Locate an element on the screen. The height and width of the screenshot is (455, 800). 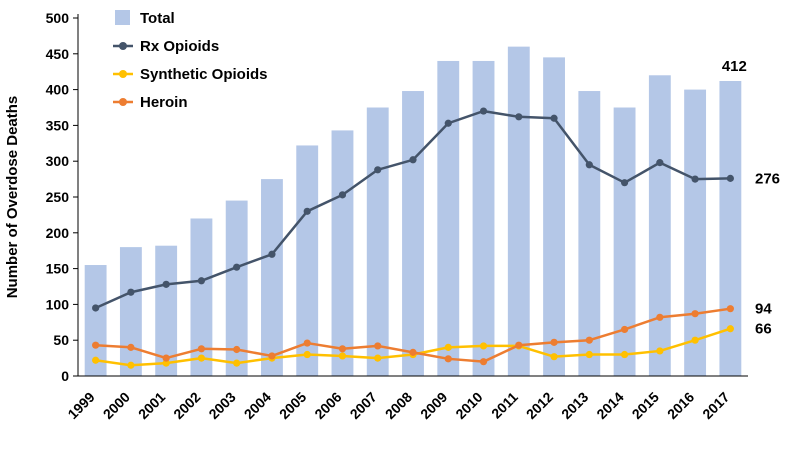
bar-2001 is located at coordinates (166, 310).